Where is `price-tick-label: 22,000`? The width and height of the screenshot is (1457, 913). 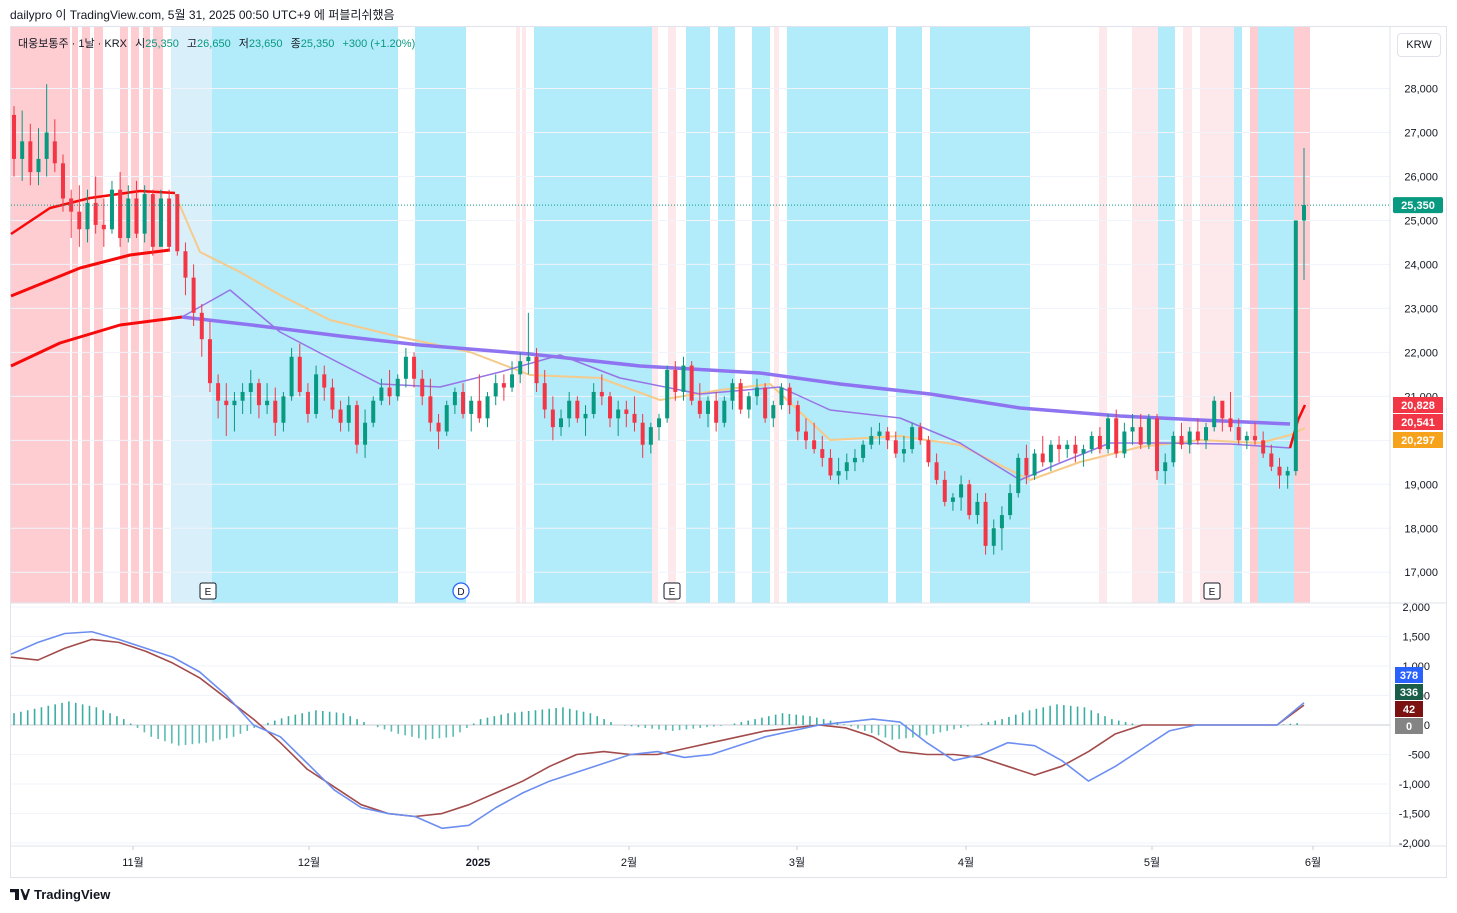
price-tick-label: 22,000 is located at coordinates (1421, 353).